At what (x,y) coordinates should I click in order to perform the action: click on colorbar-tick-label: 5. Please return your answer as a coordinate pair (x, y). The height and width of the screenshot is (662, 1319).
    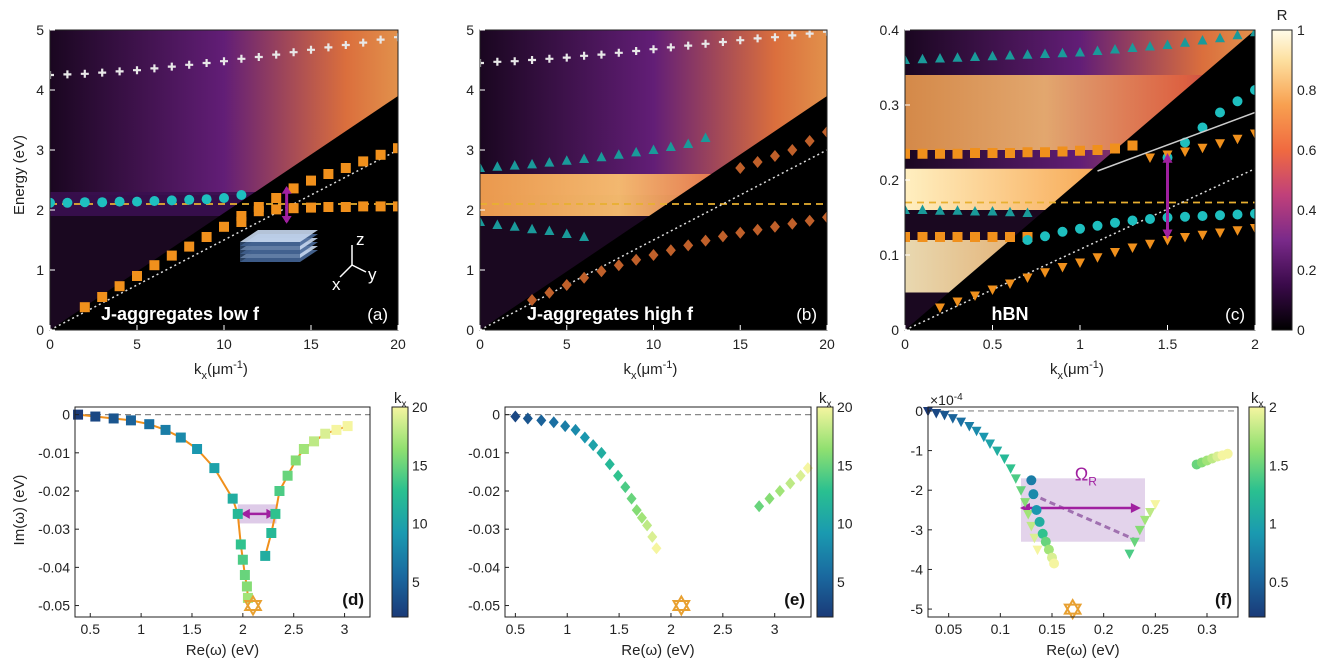
    Looking at the image, I should click on (416, 582).